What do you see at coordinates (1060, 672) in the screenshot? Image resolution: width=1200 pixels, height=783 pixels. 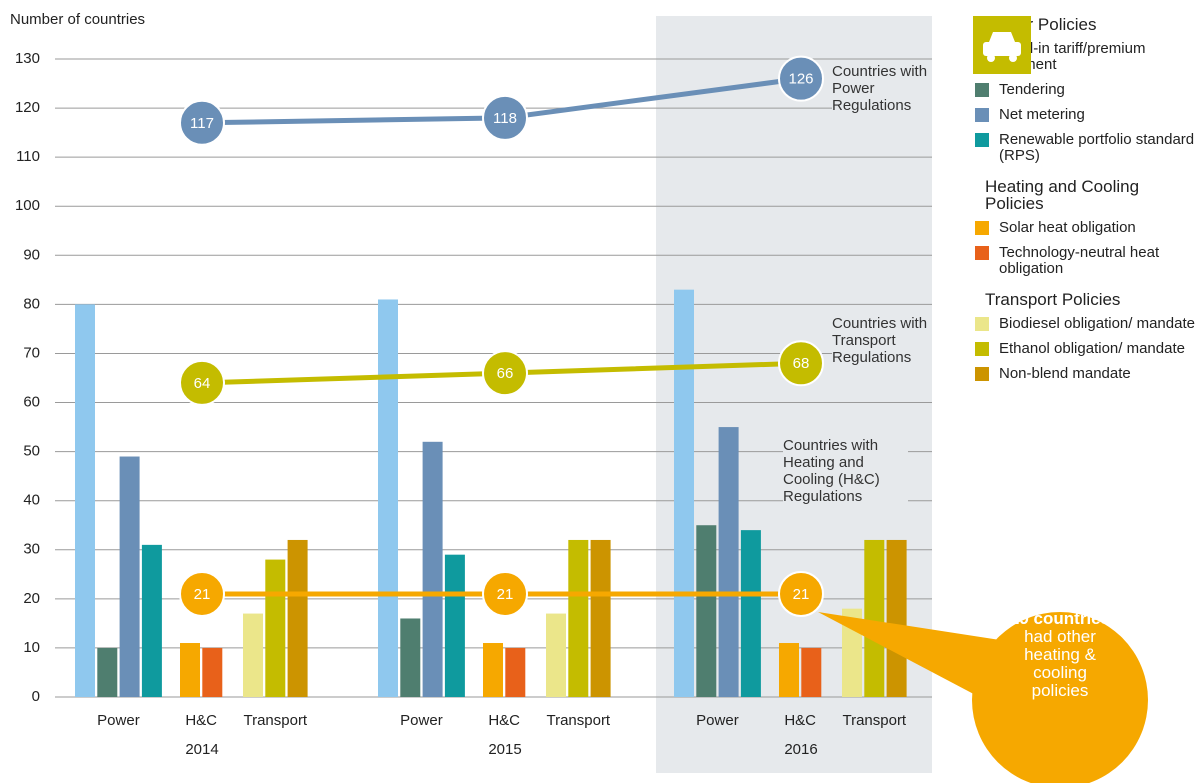 I see `callout-text: cooling` at bounding box center [1060, 672].